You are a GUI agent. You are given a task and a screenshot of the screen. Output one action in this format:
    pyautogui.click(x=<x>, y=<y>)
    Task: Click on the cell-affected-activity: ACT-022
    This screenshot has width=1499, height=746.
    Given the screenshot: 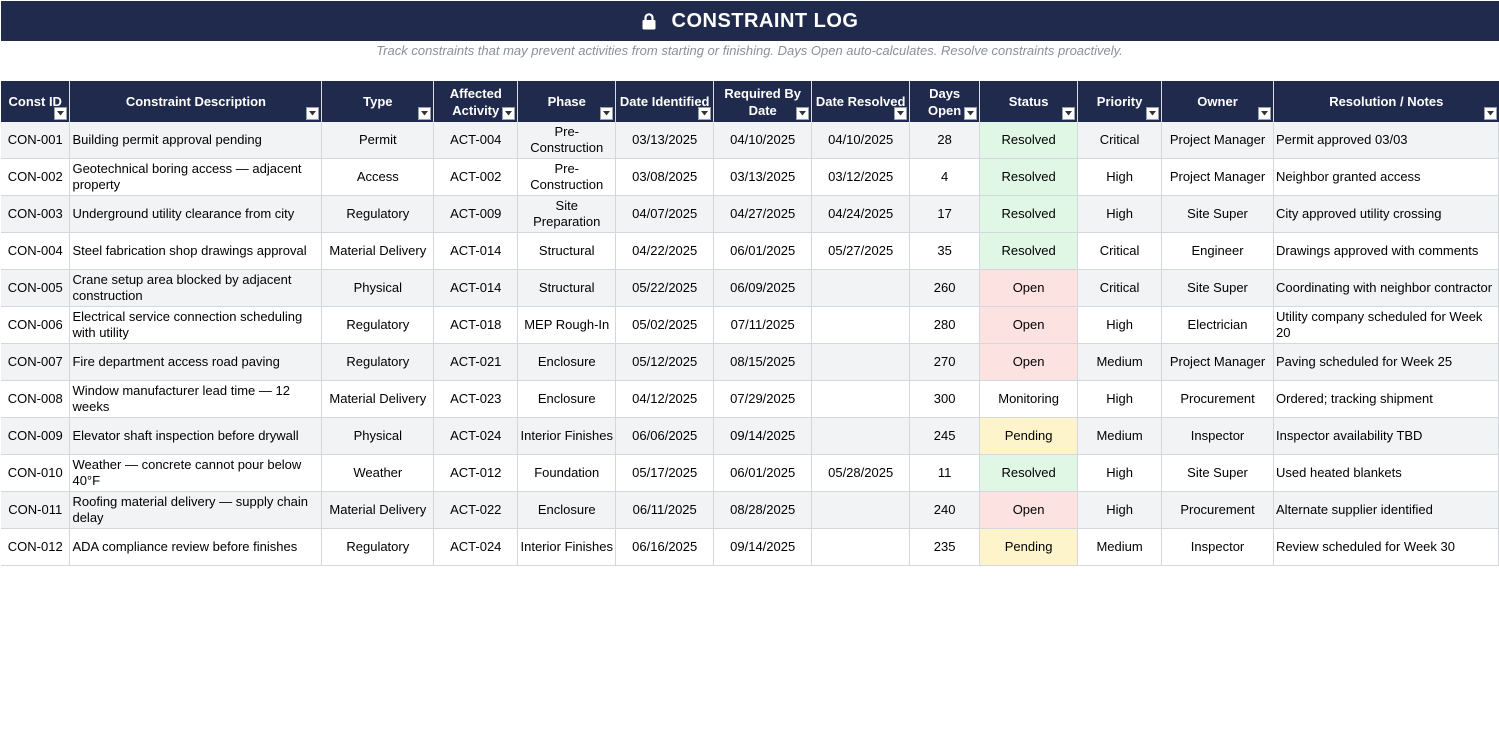 What is the action you would take?
    pyautogui.click(x=476, y=510)
    